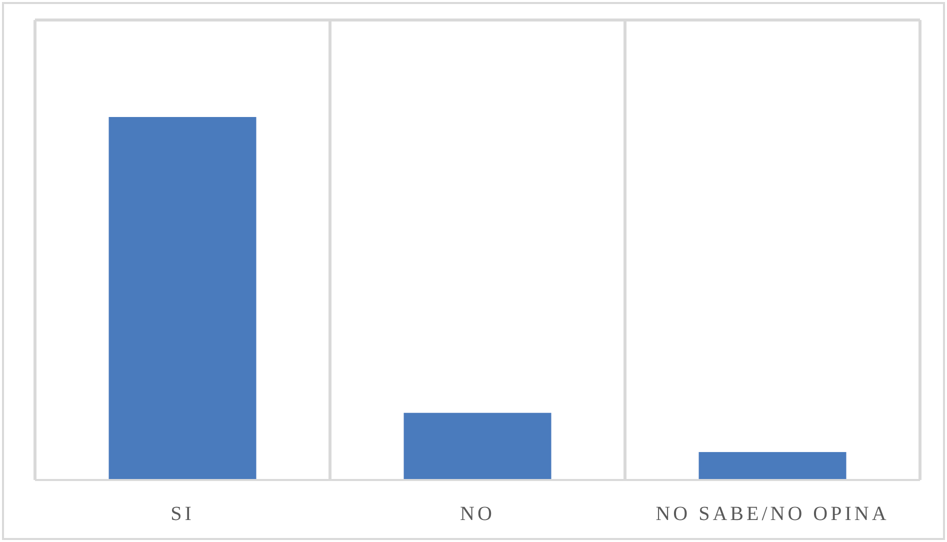  Describe the element at coordinates (477, 514) in the screenshot. I see `x-tick-label: NO` at that location.